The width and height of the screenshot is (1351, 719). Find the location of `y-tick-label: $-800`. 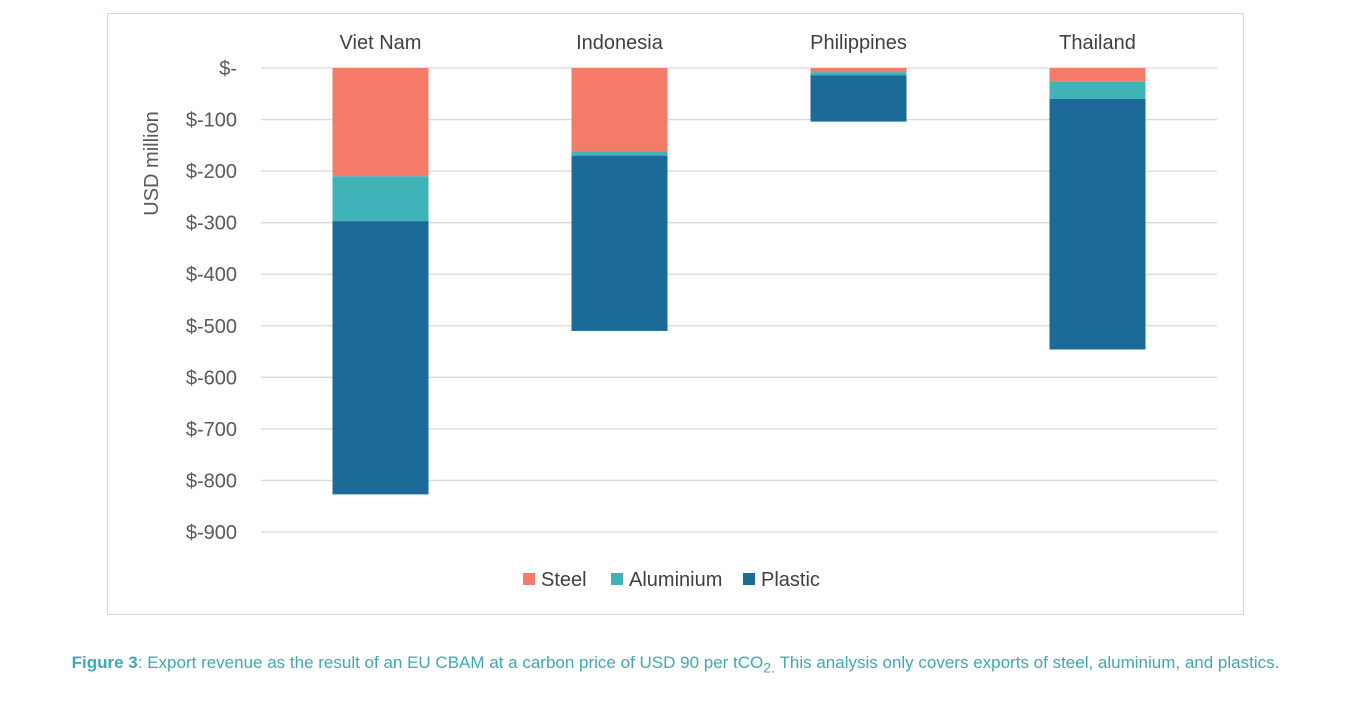

y-tick-label: $-800 is located at coordinates (211, 481).